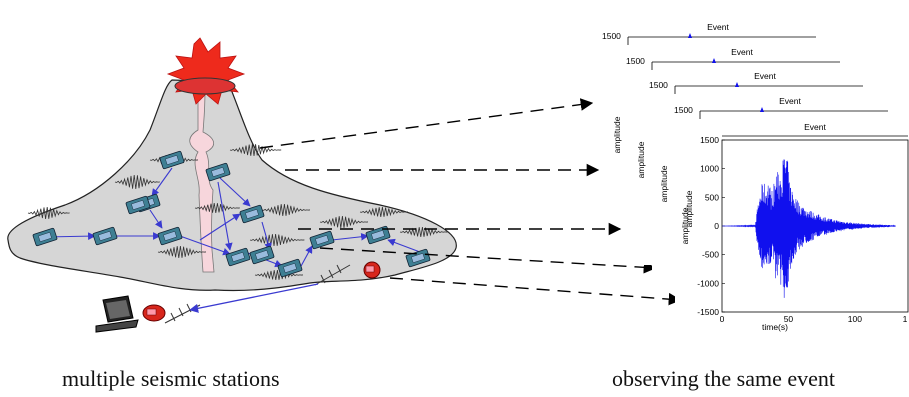 The width and height of the screenshot is (909, 397). I want to click on y-tick-label: -1500, so click(708, 312).